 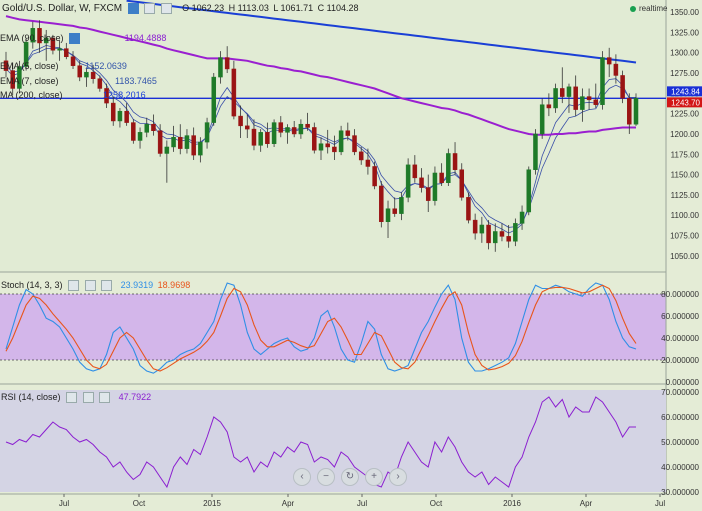 I want to click on chevron-right-icon: ›, so click(x=398, y=476).